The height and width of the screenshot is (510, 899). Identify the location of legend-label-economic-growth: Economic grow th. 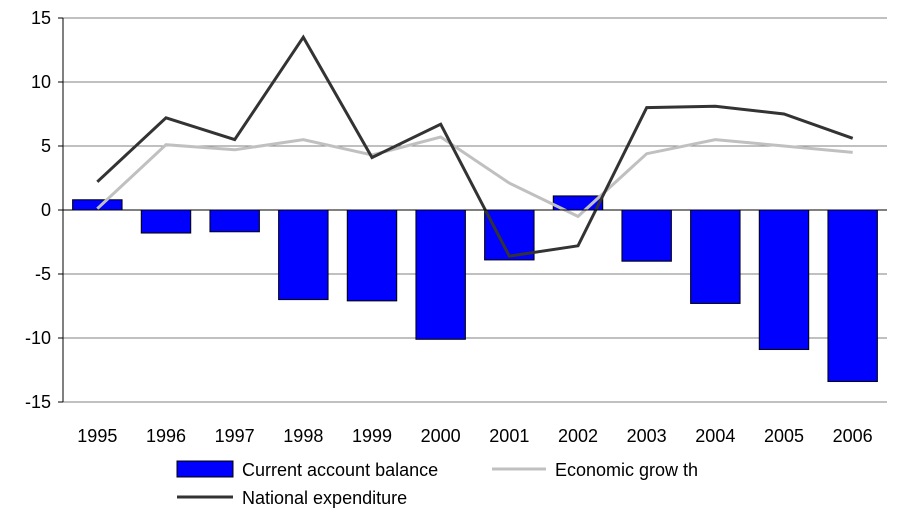
(626, 470).